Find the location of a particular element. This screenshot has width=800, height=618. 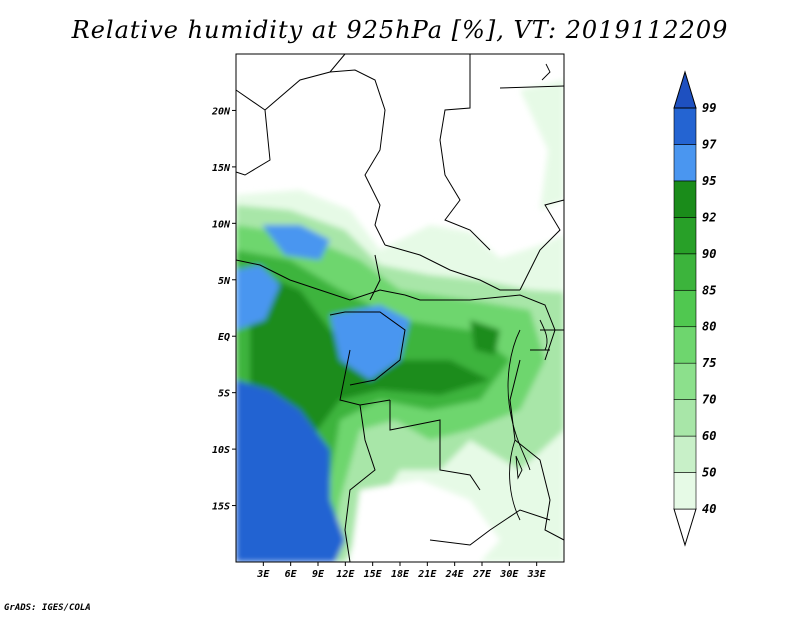

y-tick-label: 15S is located at coordinates (221, 507).